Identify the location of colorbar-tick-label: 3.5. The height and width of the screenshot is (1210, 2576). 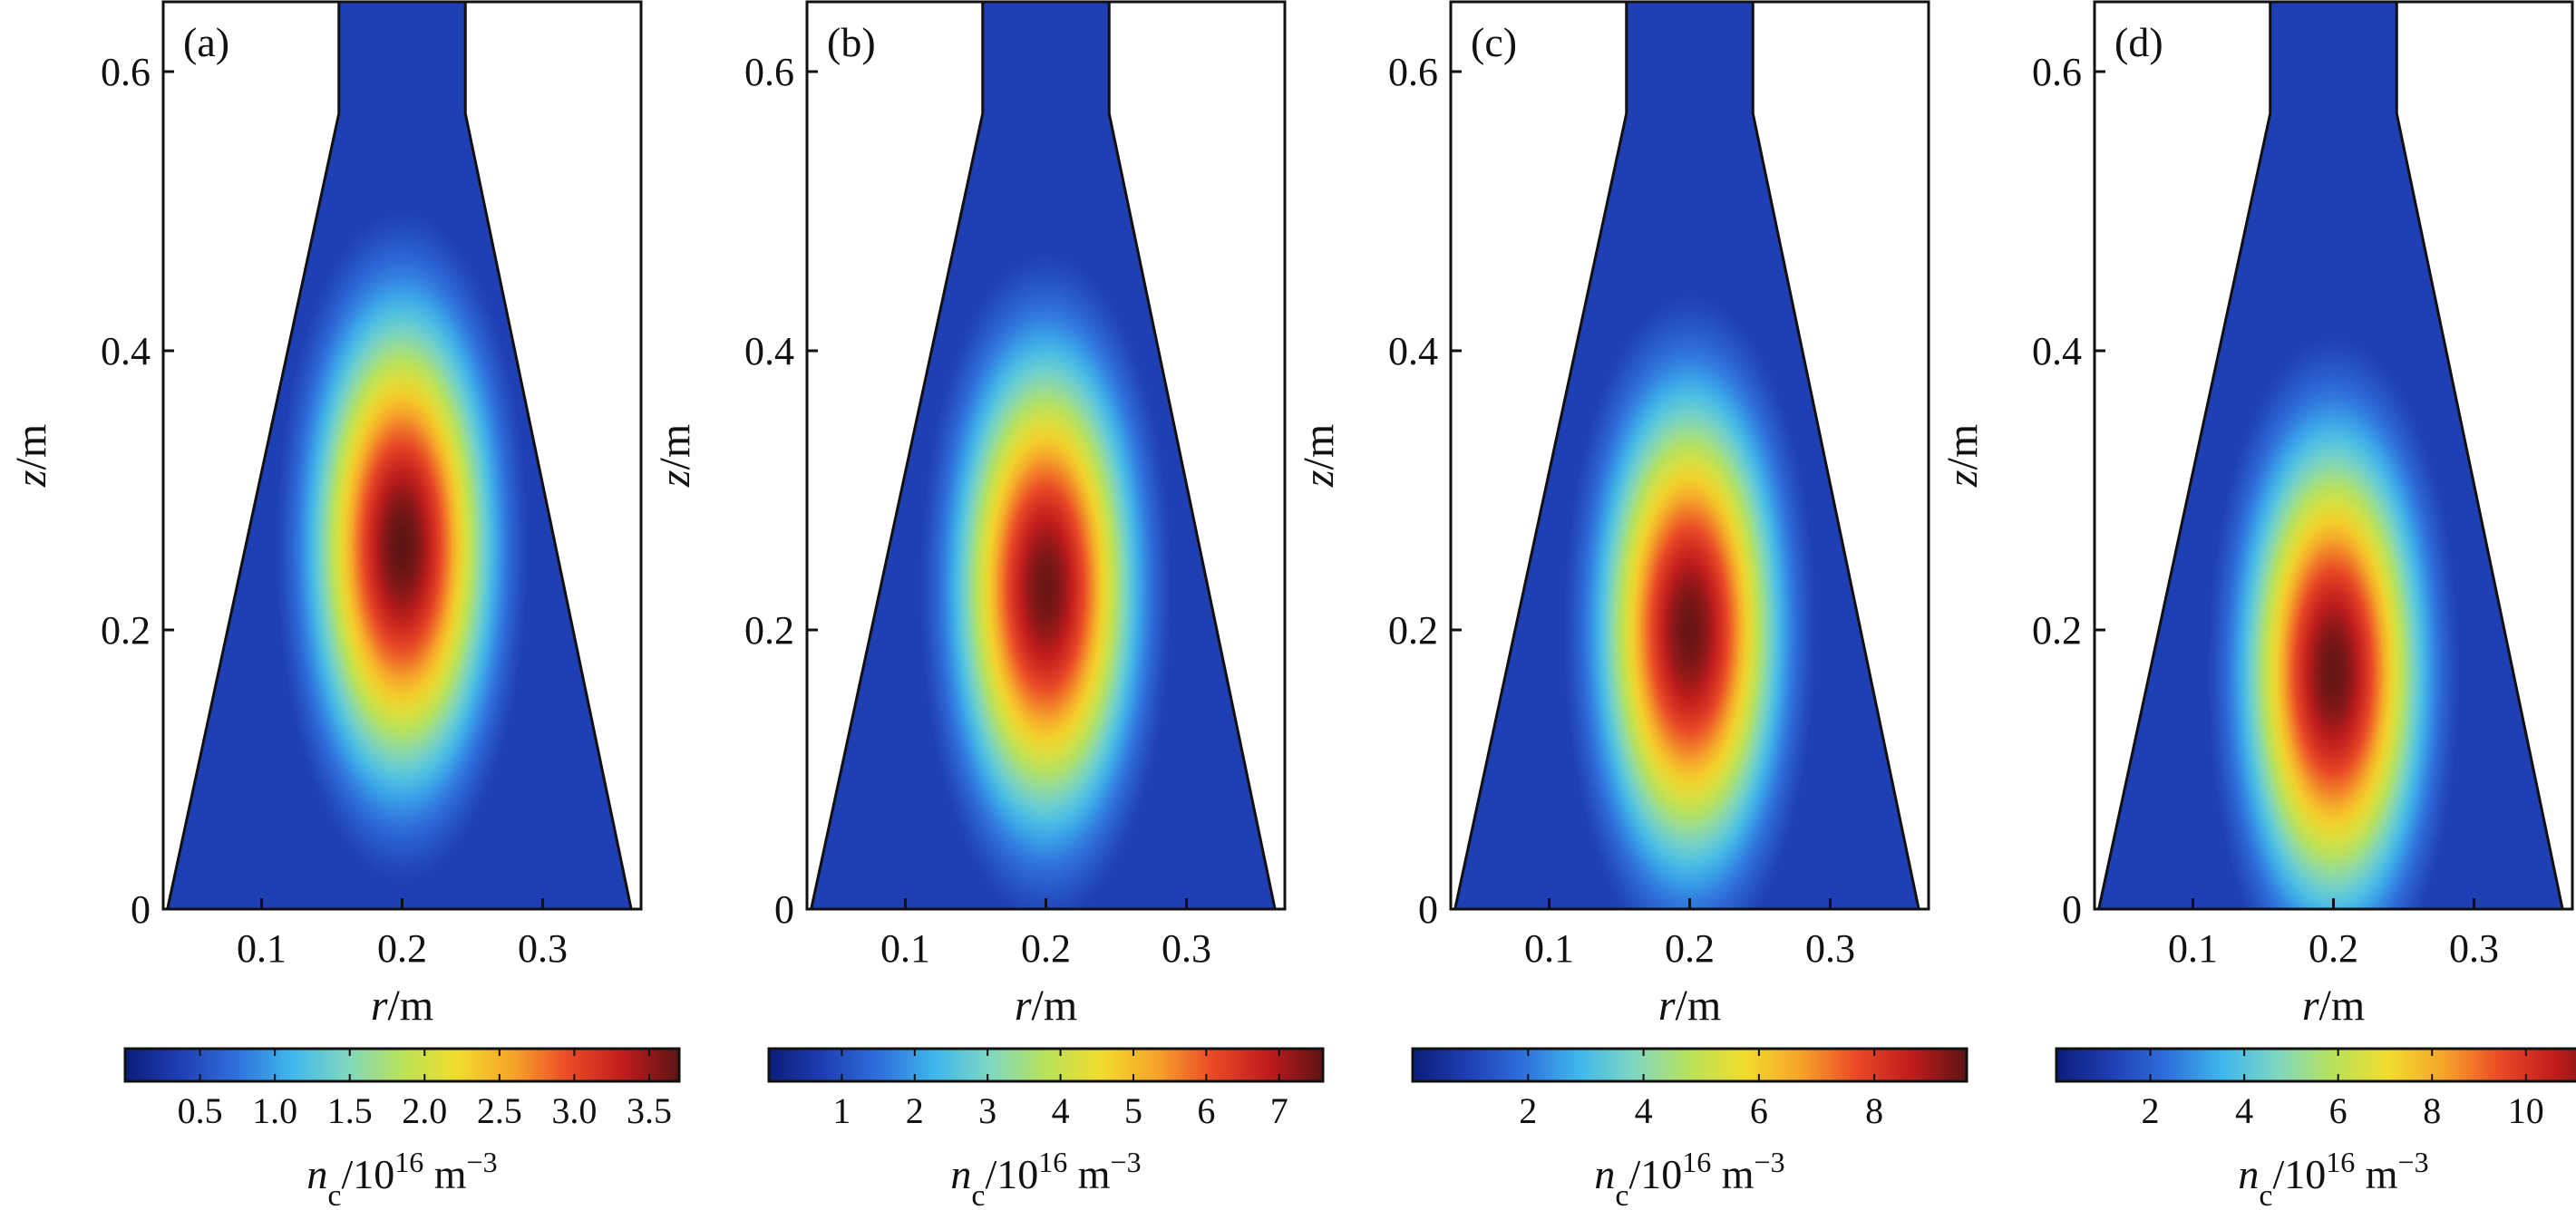
(649, 1110).